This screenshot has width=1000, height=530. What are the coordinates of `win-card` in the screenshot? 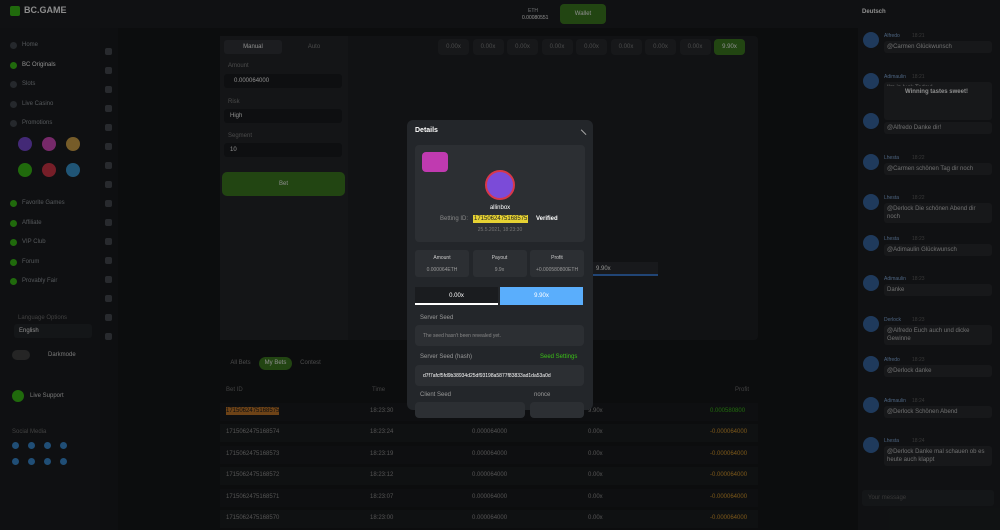 It's located at (938, 103).